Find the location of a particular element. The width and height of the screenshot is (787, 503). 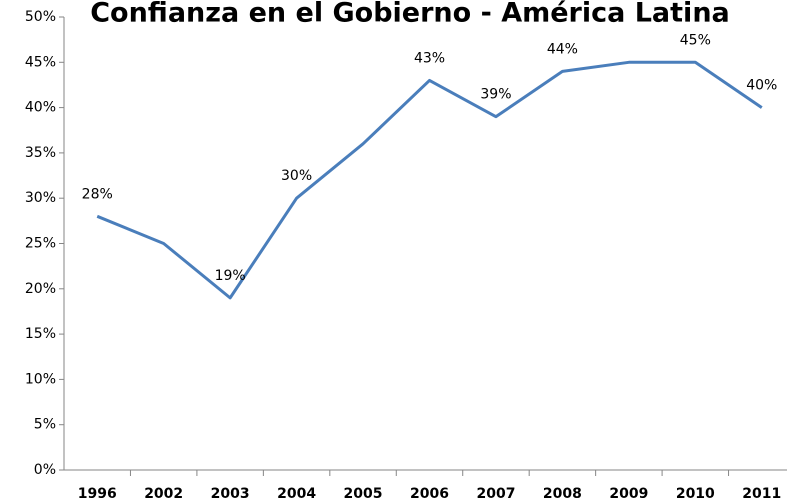

x-tick-label: 2009 is located at coordinates (628, 494).